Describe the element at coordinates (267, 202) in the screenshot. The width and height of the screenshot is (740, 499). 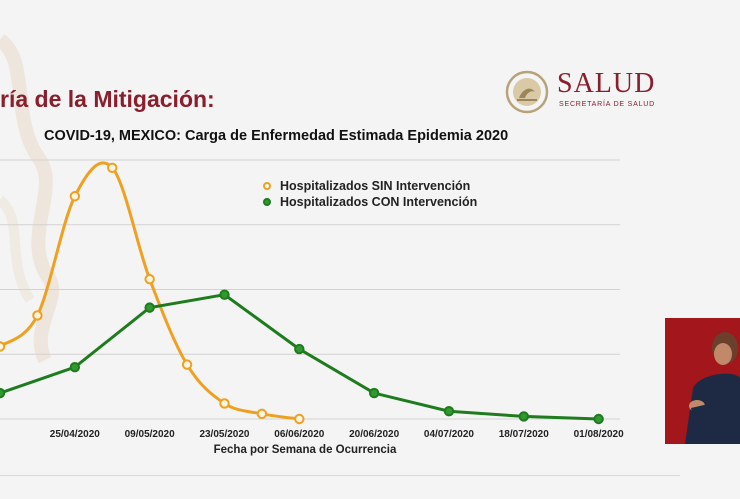
I see `legend-marker-con` at that location.